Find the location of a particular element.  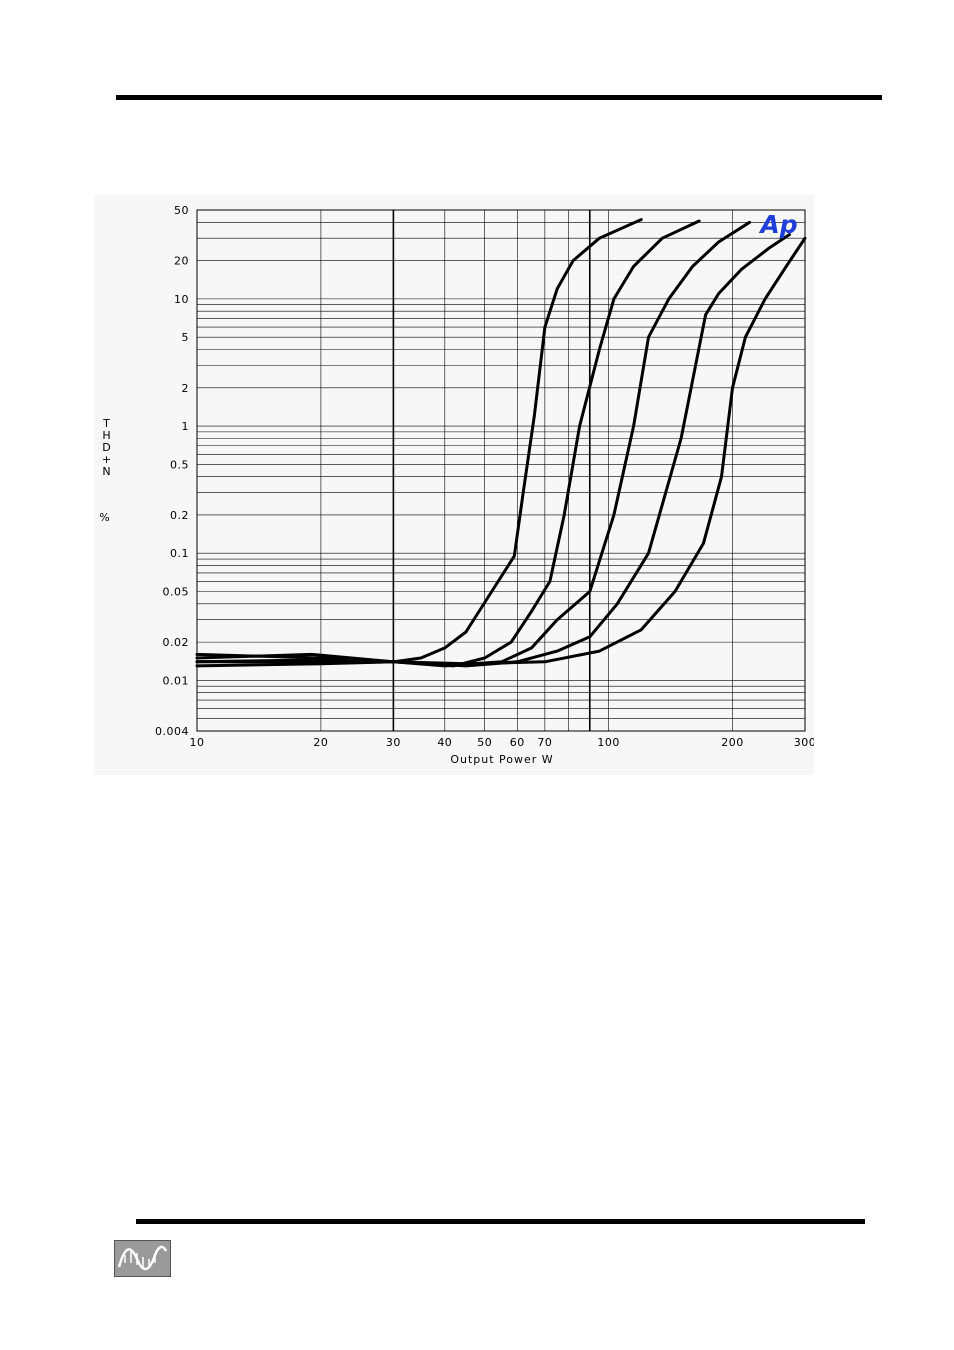

x-tick-label: 10 is located at coordinates (197, 742).